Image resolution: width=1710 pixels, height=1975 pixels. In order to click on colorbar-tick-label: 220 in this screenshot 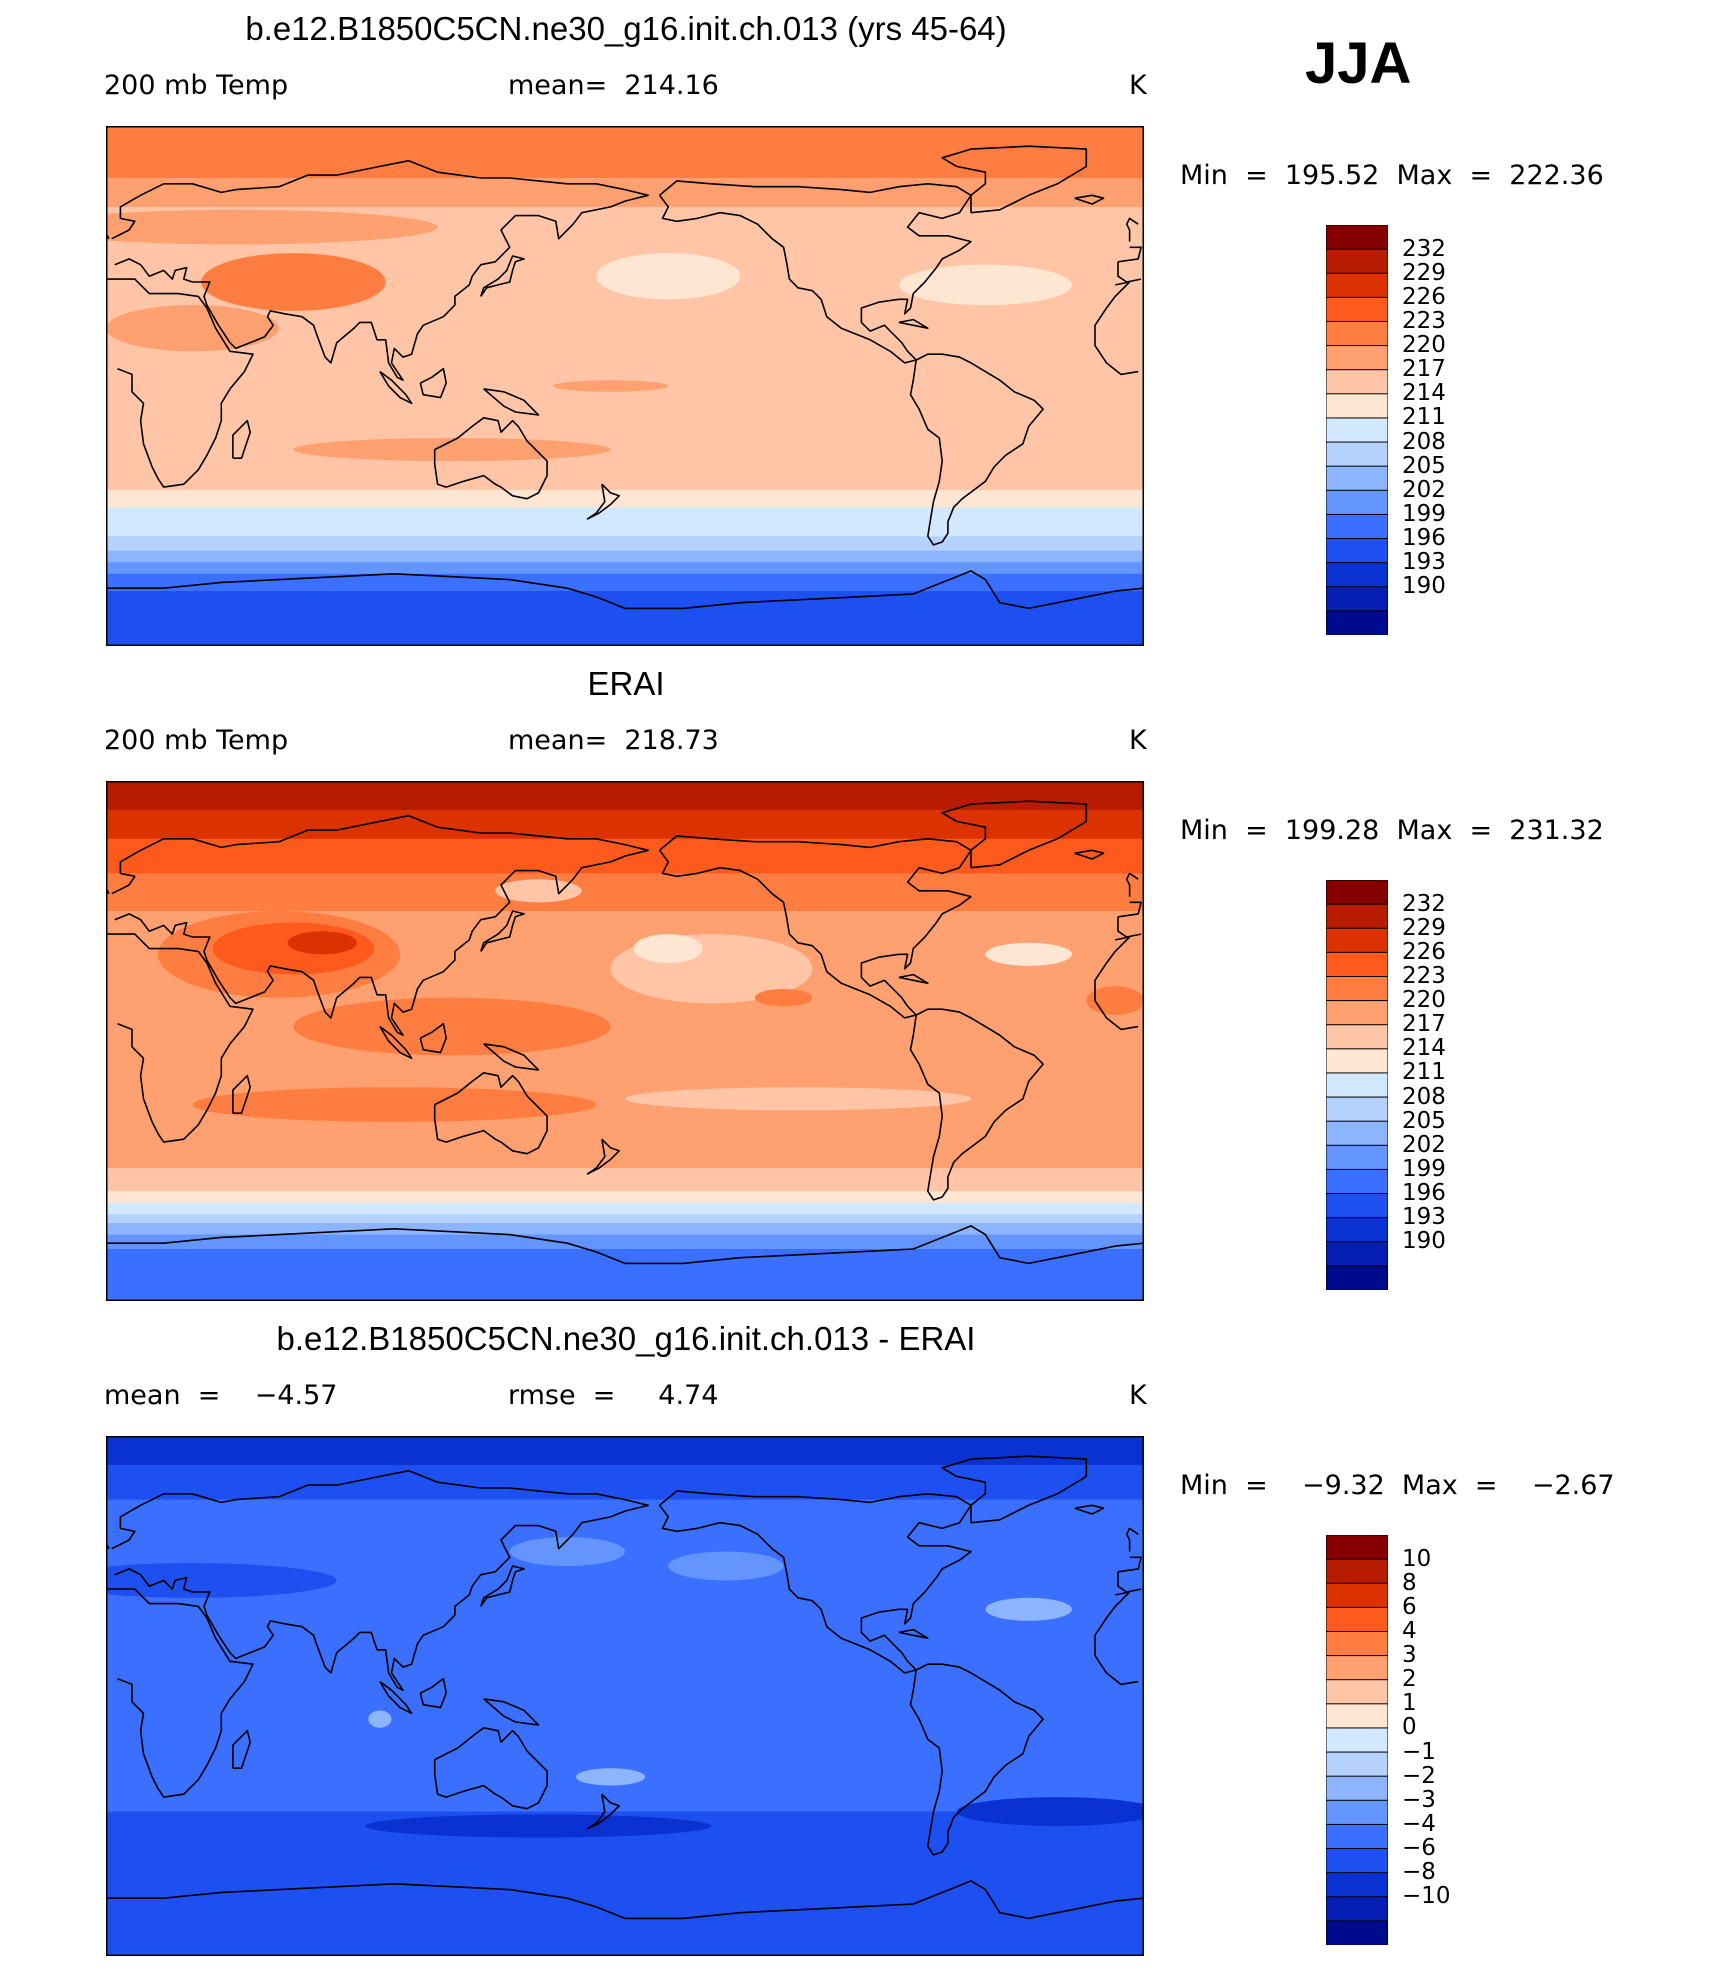, I will do `click(1424, 1000)`.